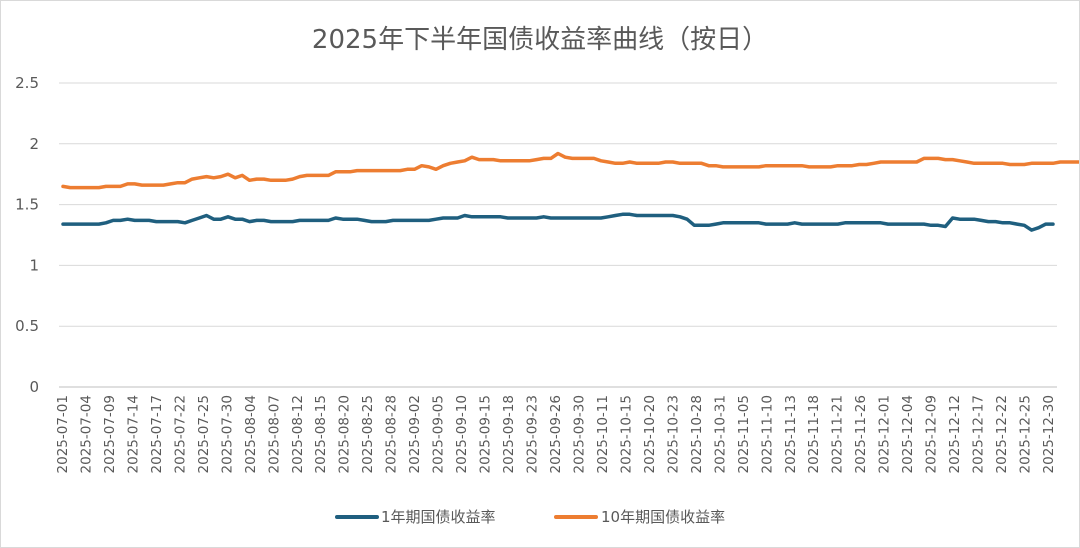 This screenshot has width=1080, height=548. Describe the element at coordinates (509, 434) in the screenshot. I see `x-tick-label: 2025-09-18` at that location.